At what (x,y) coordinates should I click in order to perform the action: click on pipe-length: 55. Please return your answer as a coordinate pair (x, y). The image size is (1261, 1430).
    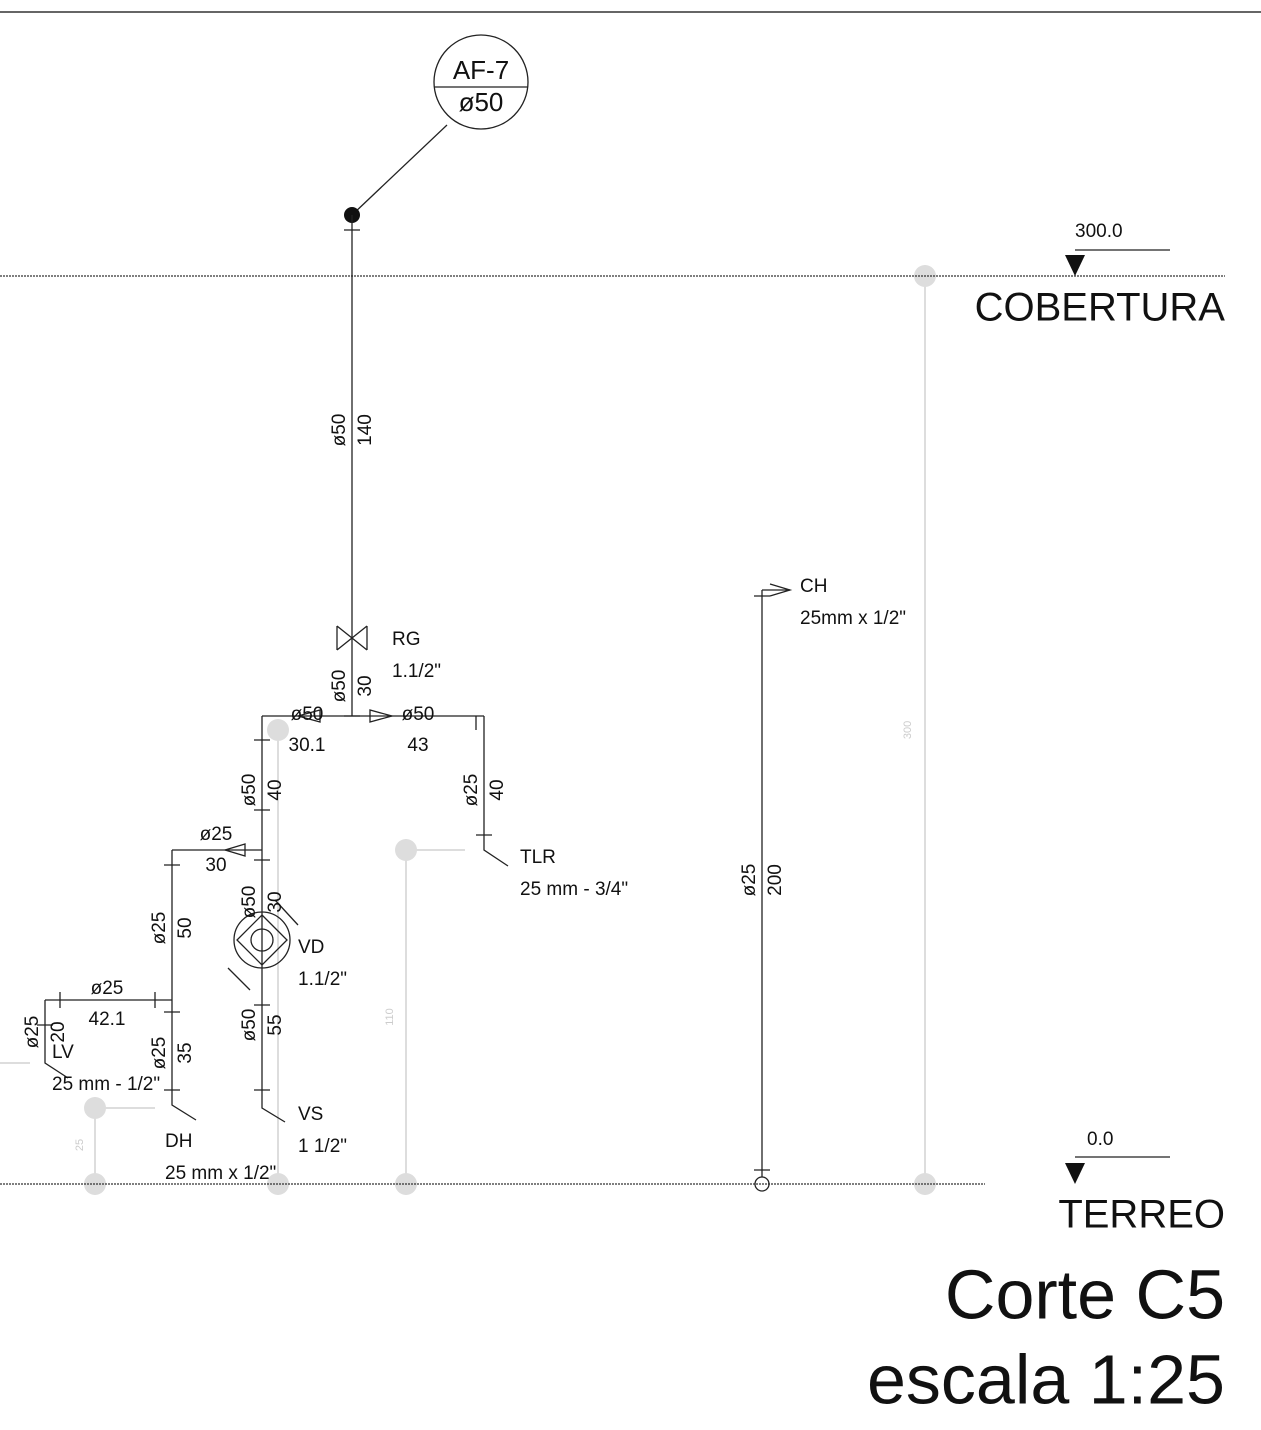
    Looking at the image, I should click on (275, 1024).